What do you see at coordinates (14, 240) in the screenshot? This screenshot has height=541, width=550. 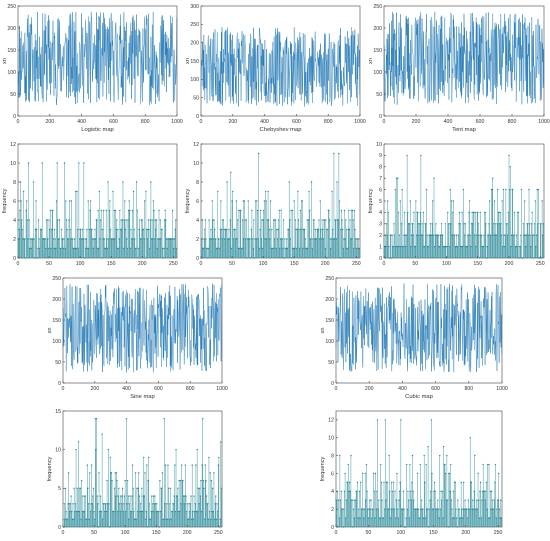 I see `y-tick-label: 2` at bounding box center [14, 240].